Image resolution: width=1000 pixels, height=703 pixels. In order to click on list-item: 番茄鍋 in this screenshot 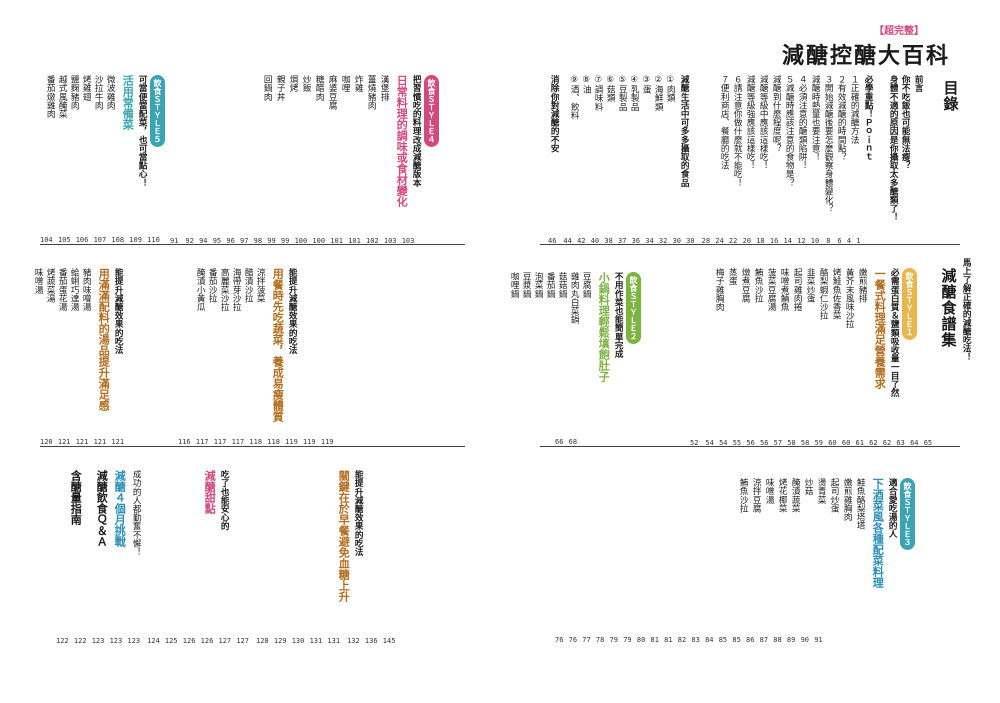, I will do `click(550, 285)`.